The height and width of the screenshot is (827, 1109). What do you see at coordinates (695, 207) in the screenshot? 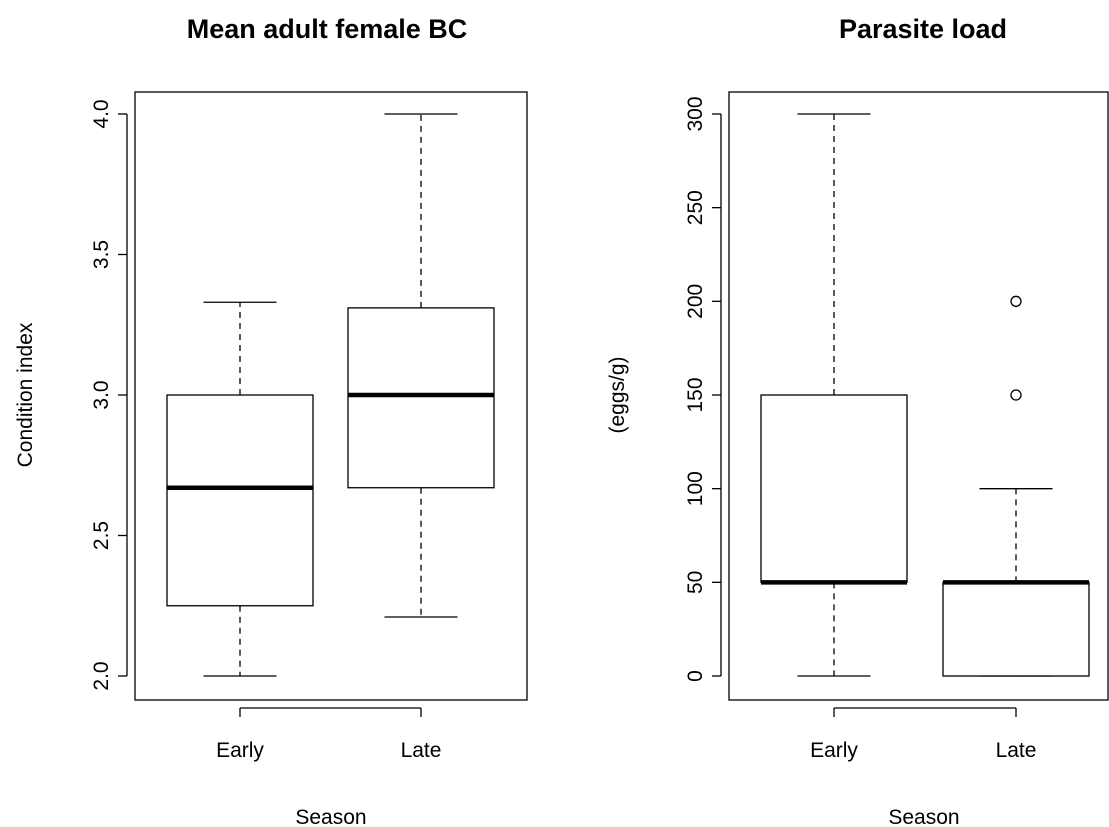
I see `y-tick-label: 250` at bounding box center [695, 207].